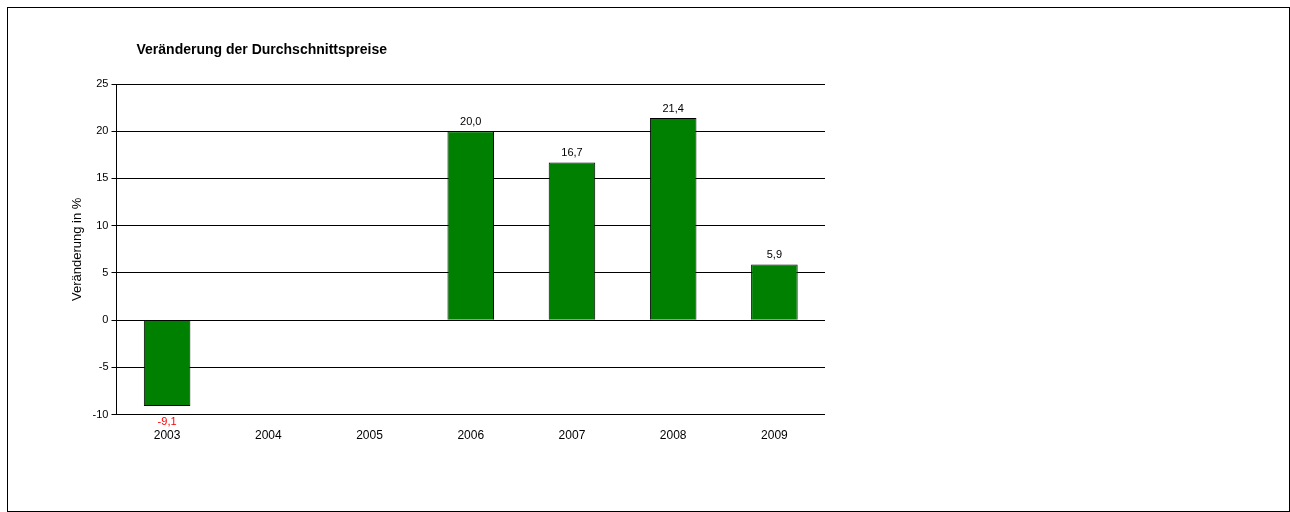 This screenshot has width=1290, height=512. I want to click on x-tick-label: 2004, so click(268, 435).